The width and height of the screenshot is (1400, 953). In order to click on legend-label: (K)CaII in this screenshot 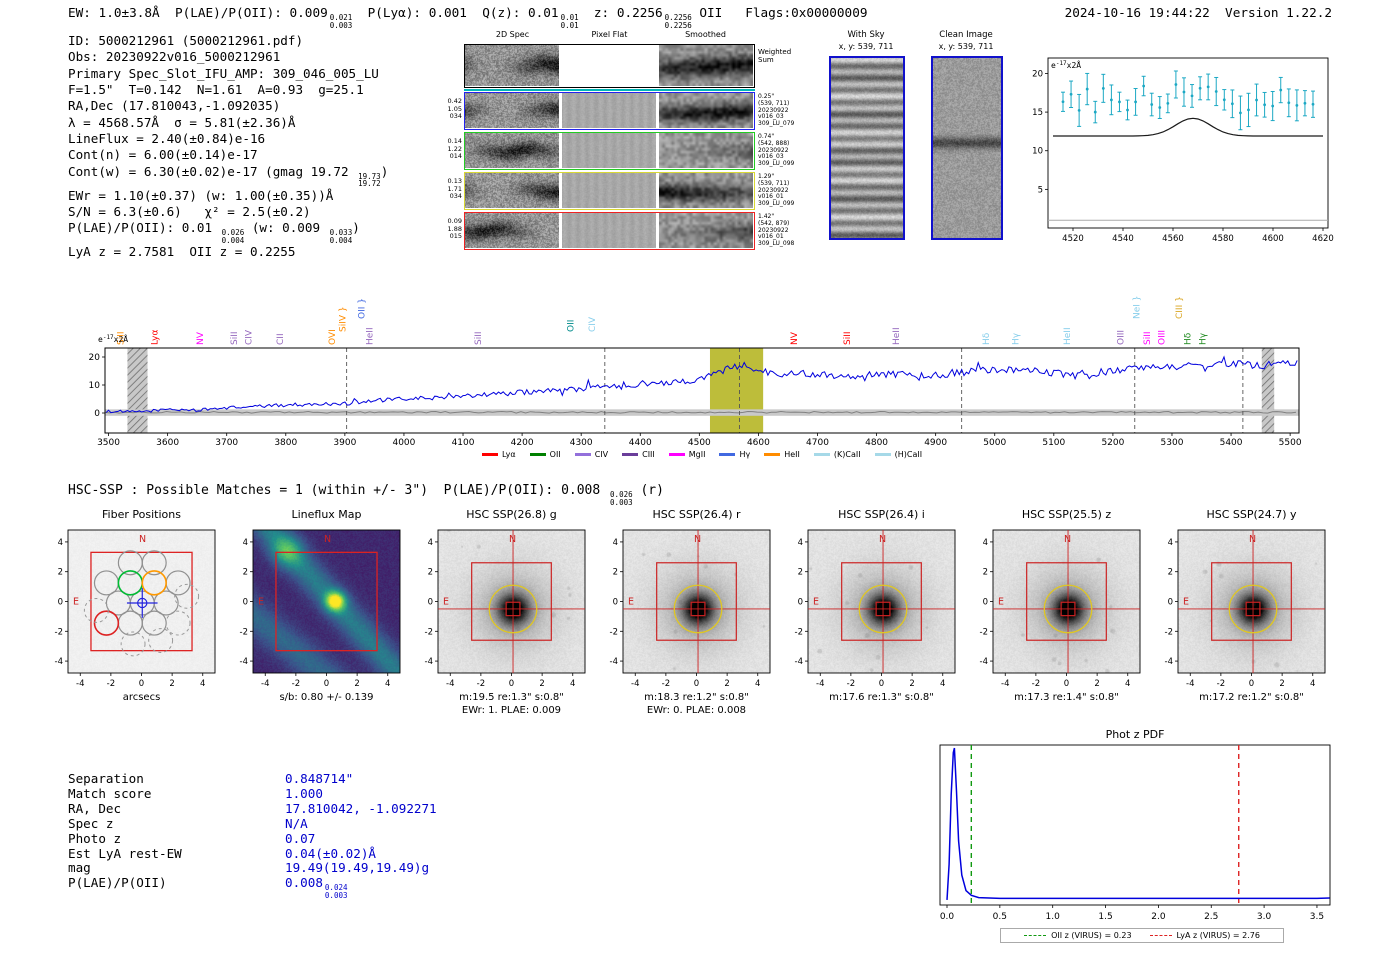, I will do `click(847, 454)`.